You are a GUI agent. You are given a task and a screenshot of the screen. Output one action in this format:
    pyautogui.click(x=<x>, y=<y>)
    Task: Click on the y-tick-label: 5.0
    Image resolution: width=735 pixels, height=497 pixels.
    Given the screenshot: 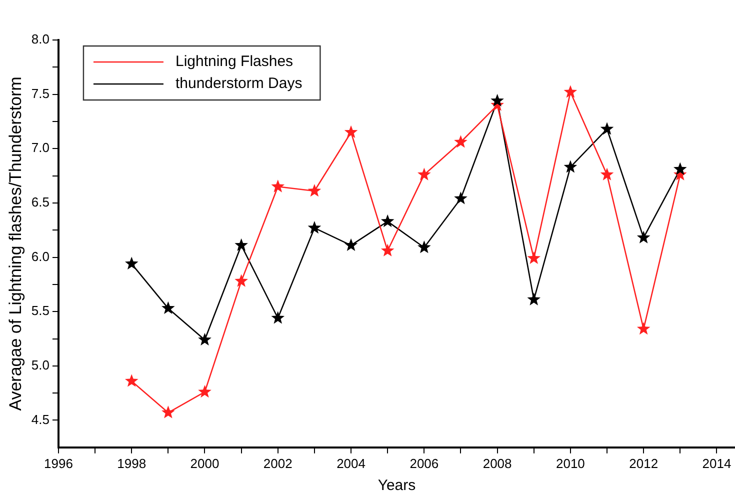 What is the action you would take?
    pyautogui.click(x=40, y=365)
    